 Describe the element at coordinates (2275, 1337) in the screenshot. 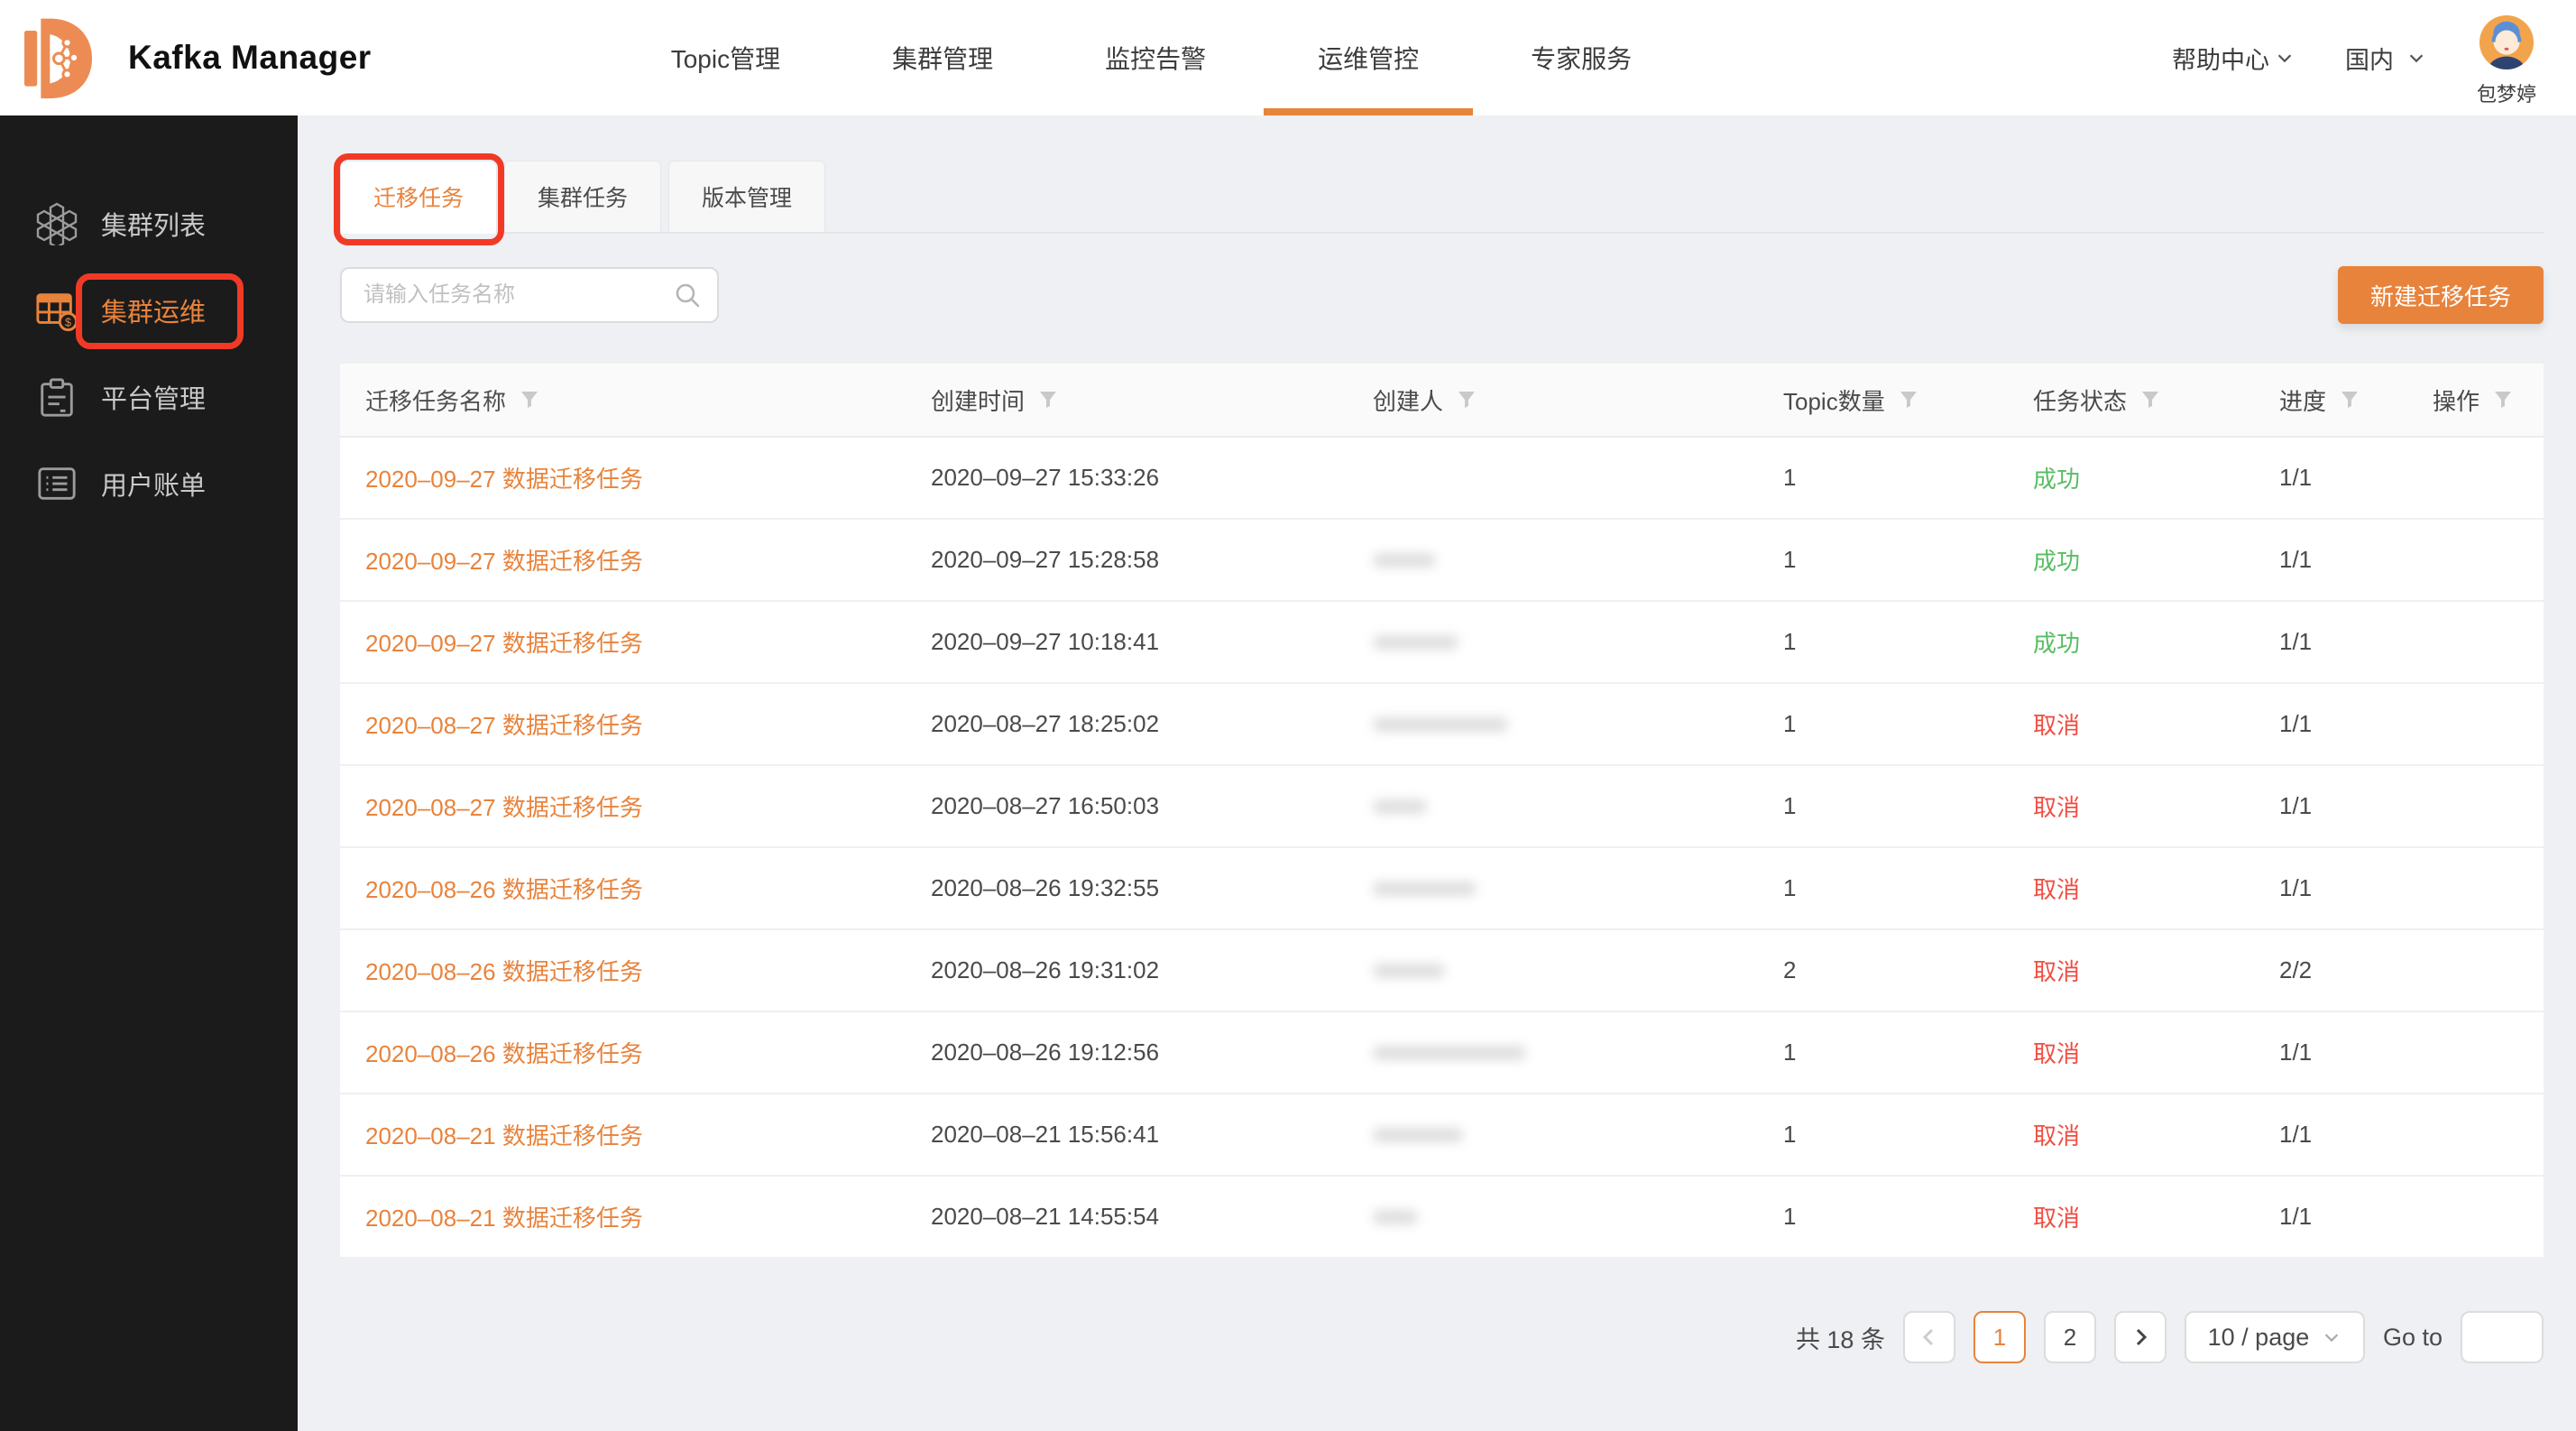

I see `page-size-select: 10 / page` at that location.